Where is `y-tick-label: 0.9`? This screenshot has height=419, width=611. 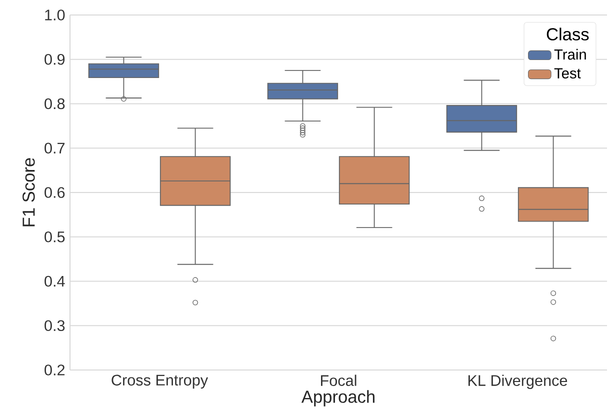 y-tick-label: 0.9 is located at coordinates (54, 59).